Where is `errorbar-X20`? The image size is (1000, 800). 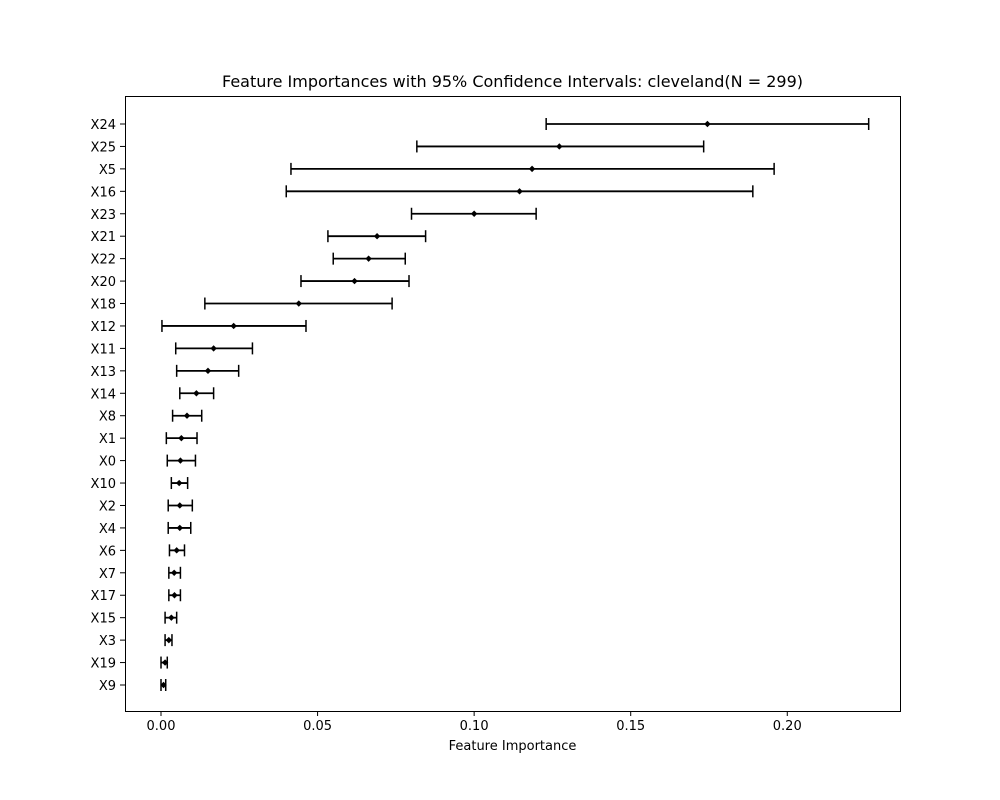
errorbar-X20 is located at coordinates (355, 281).